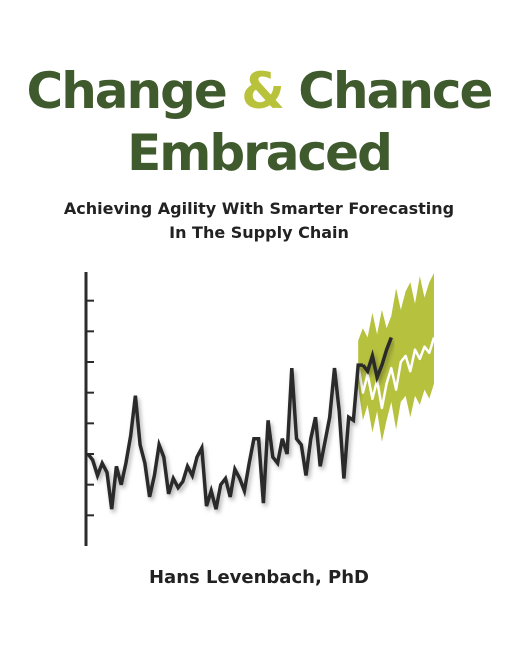  I want to click on title-word-change: Change, so click(127, 91).